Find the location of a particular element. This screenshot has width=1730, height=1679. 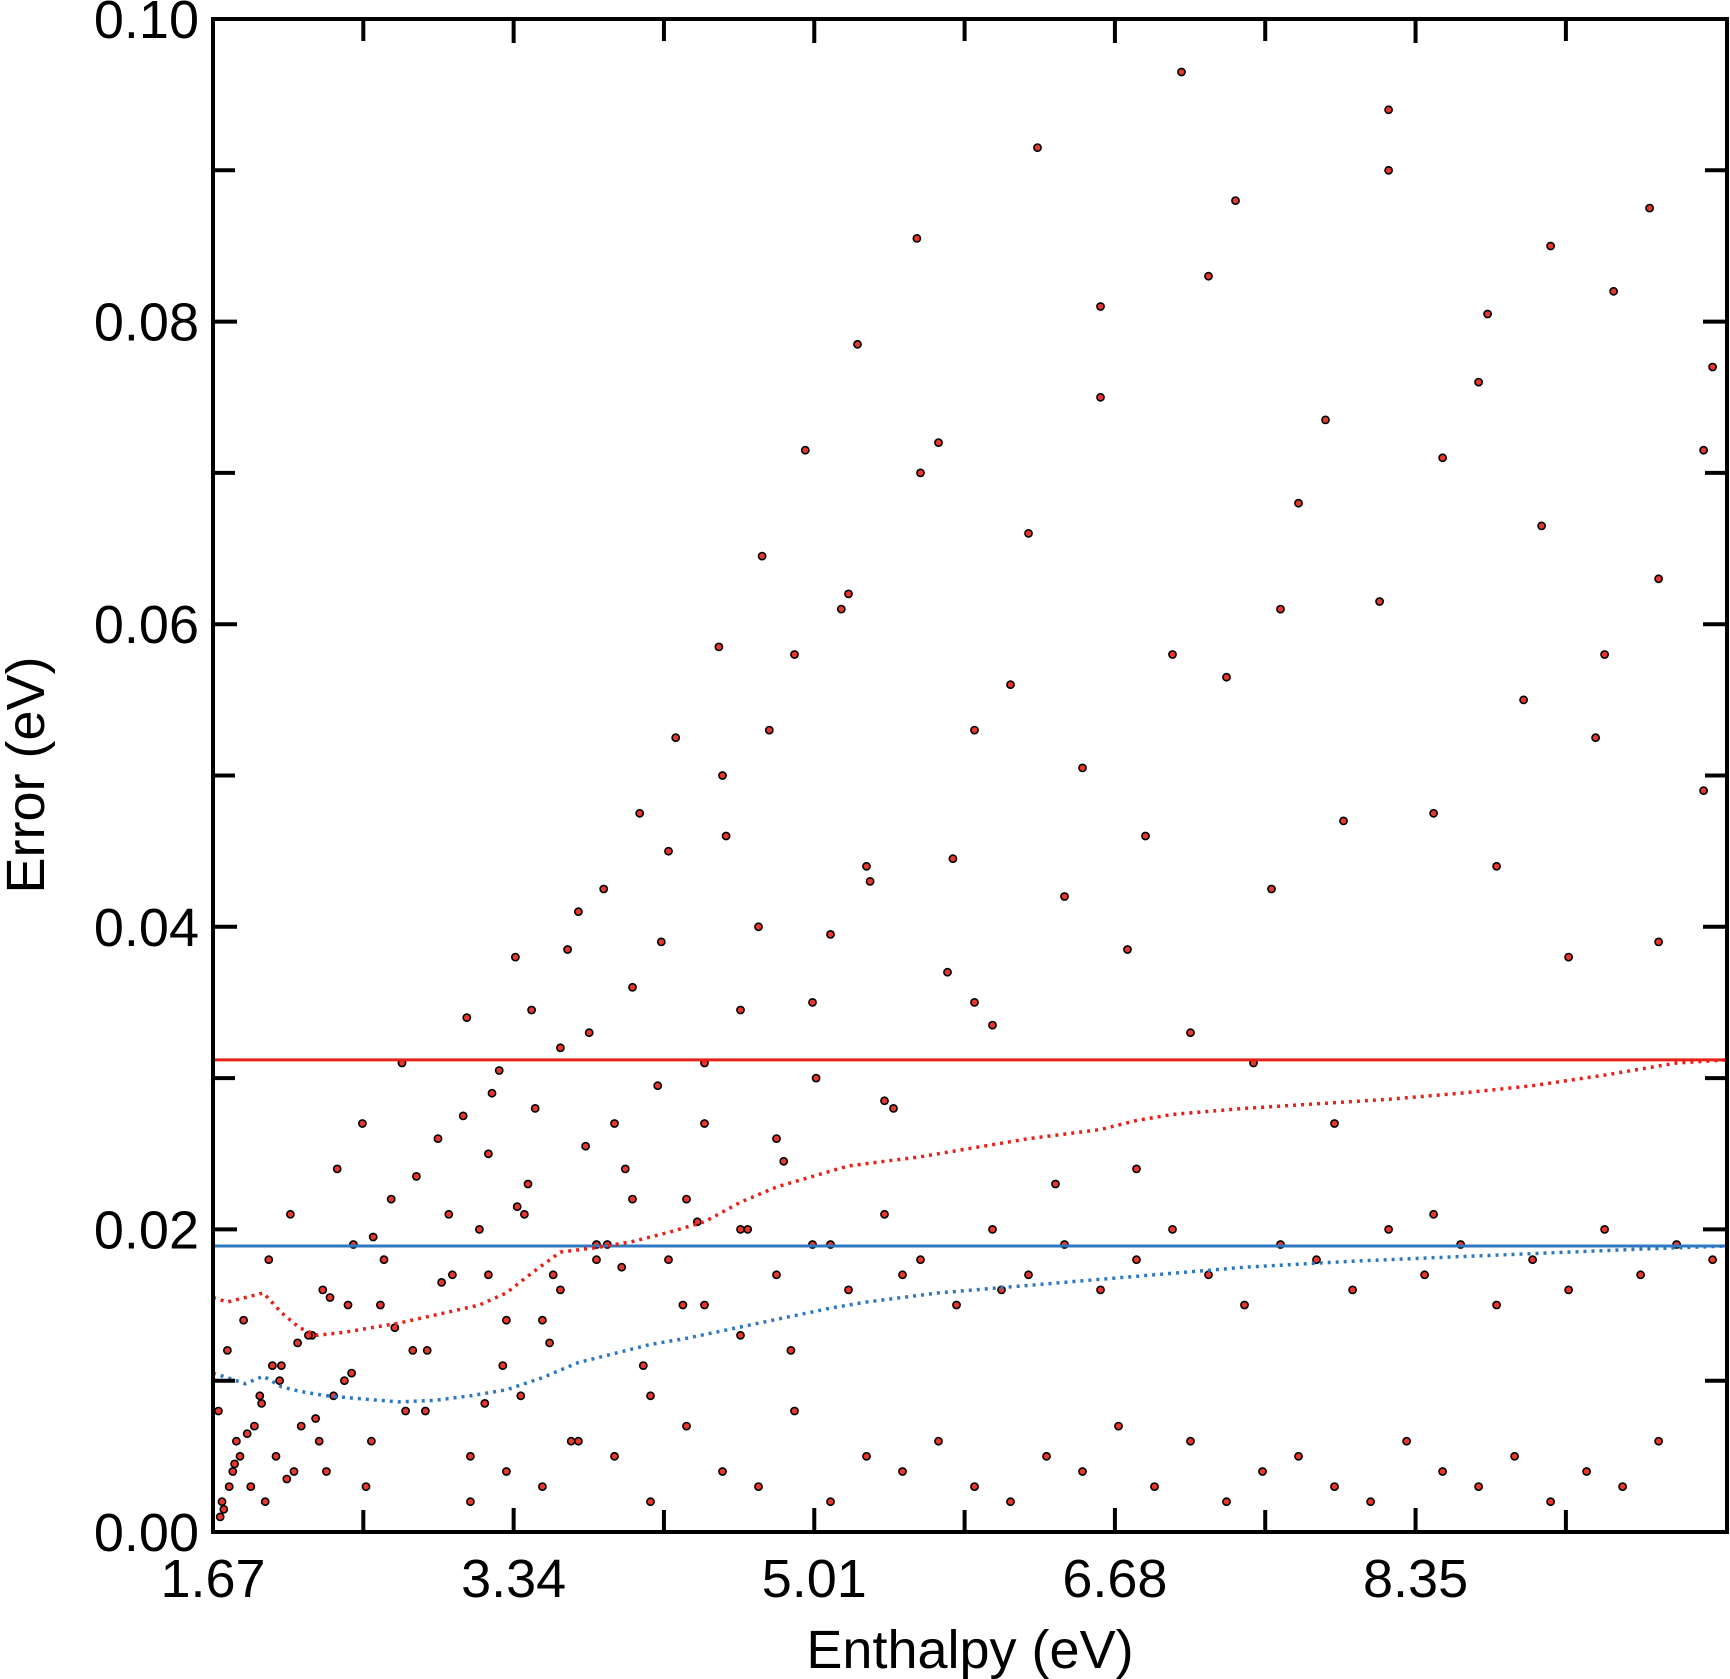

y-tick-label: 0.08 is located at coordinates (146, 323).